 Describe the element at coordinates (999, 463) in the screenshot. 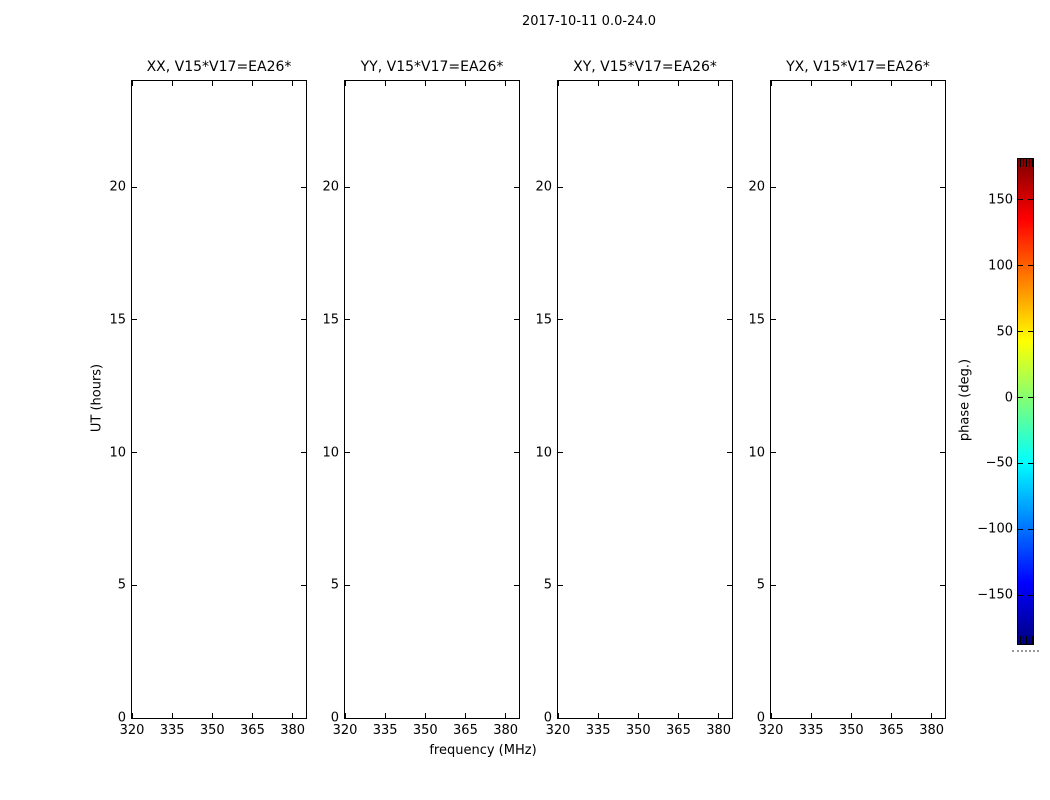

I see `colorbar-tick-label: −50` at that location.